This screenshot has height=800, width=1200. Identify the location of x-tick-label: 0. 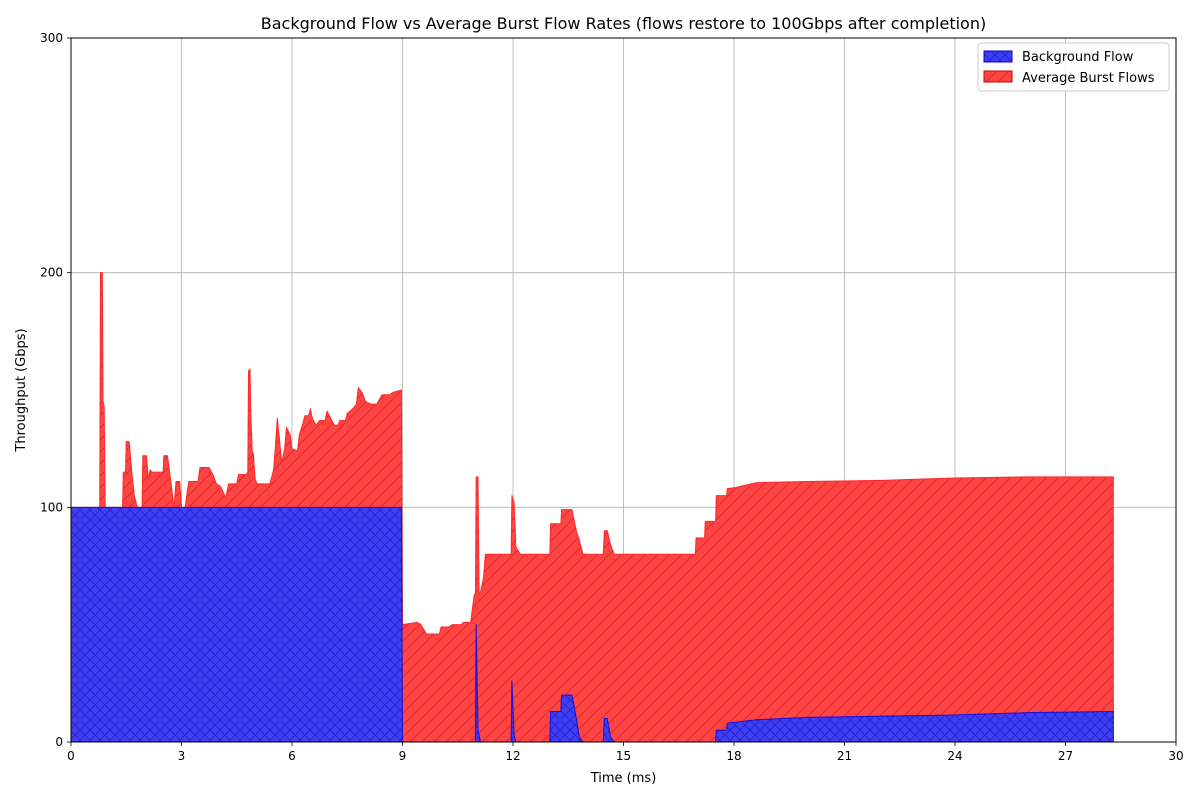
(71, 756).